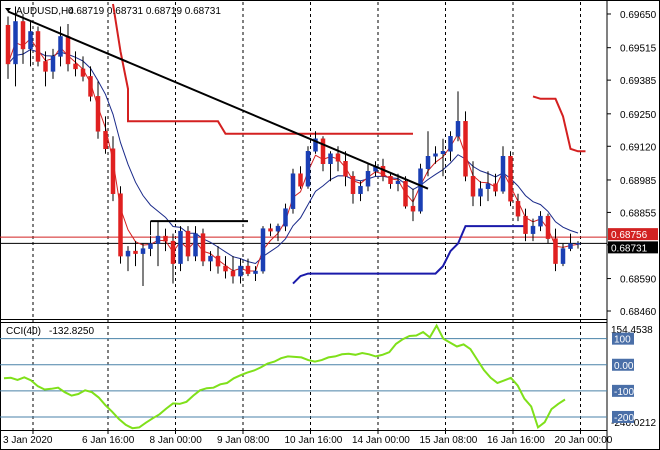 Image resolution: width=660 pixels, height=450 pixels. I want to click on cci-label: CCI(40), so click(23, 331).